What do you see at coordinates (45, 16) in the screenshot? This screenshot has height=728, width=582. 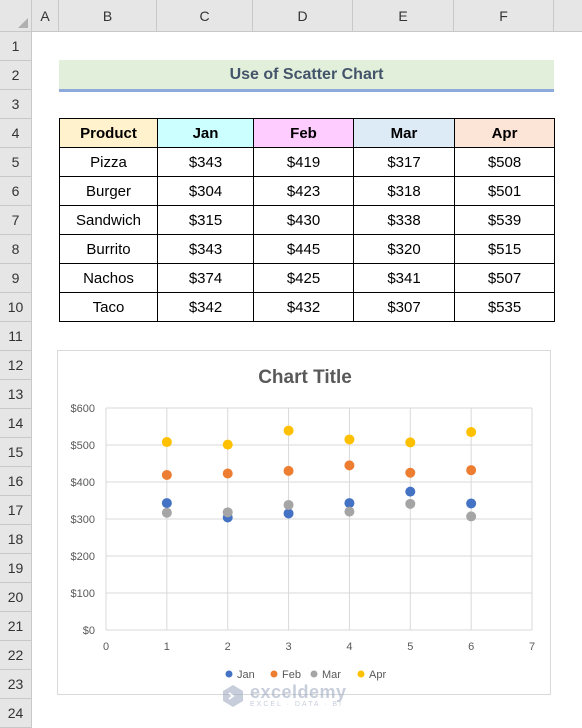 I see `column-header-a: A` at bounding box center [45, 16].